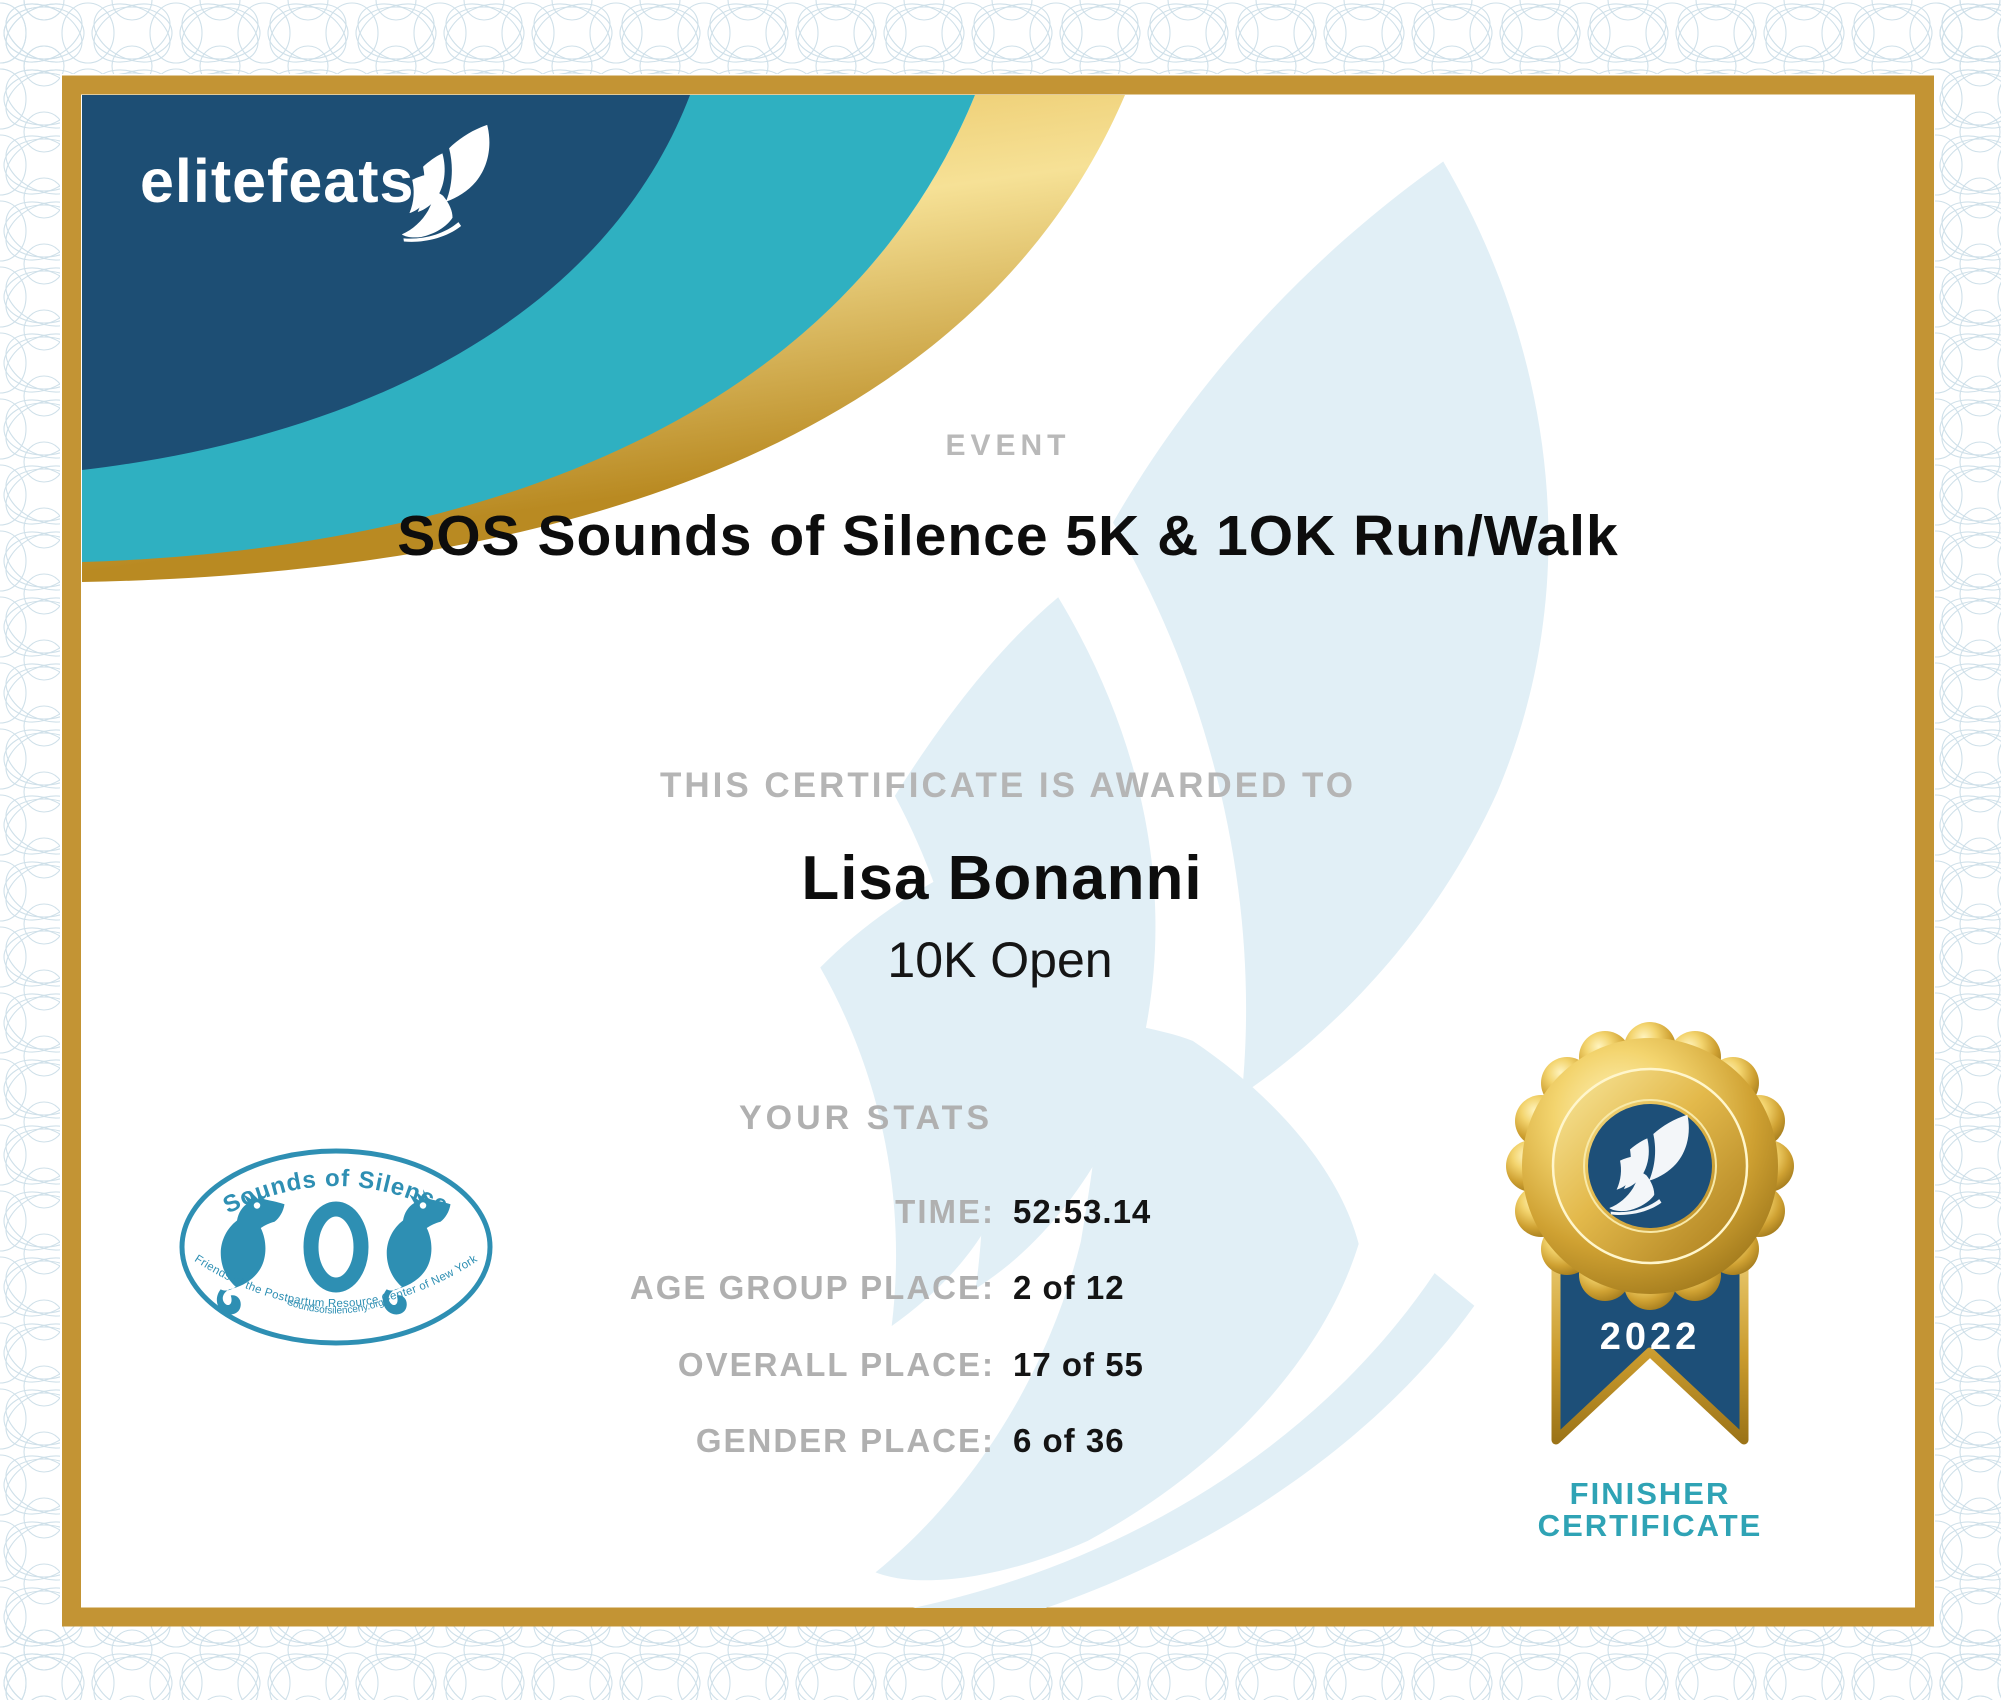  I want to click on event-title: SOS Sounds of Silence 5K & 1OK Run/Walk, so click(1008, 536).